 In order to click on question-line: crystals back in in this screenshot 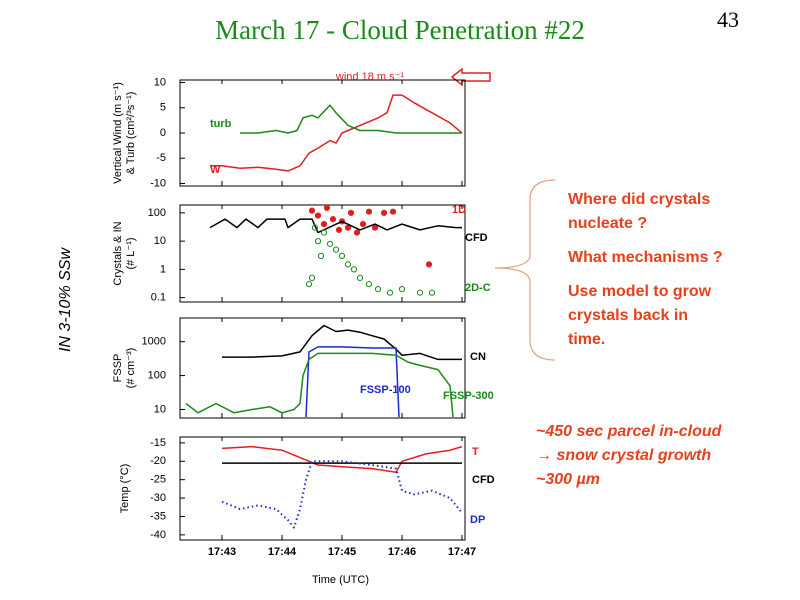, I will do `click(628, 315)`.